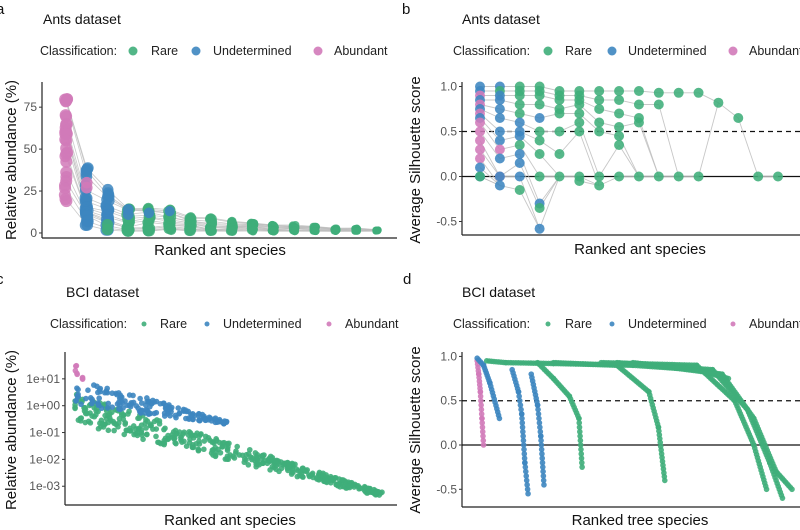  What do you see at coordinates (640, 520) in the screenshot?
I see `x-axis-title: Ranked tree species` at bounding box center [640, 520].